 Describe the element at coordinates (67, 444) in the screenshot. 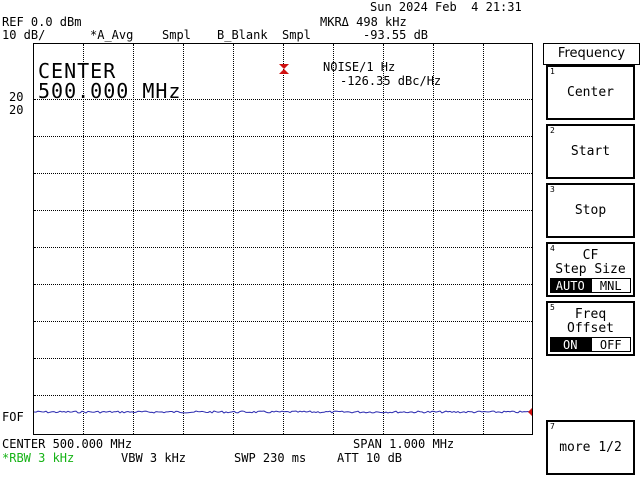

I see `footer-center: CENTER 500.000 MHz` at that location.